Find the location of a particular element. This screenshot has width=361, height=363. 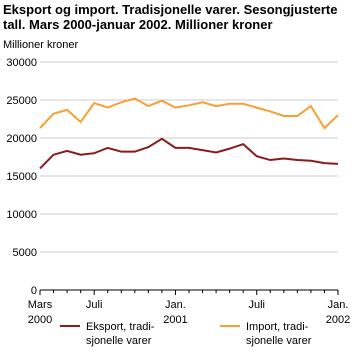

y-tick-label: 20000 is located at coordinates (21, 139).